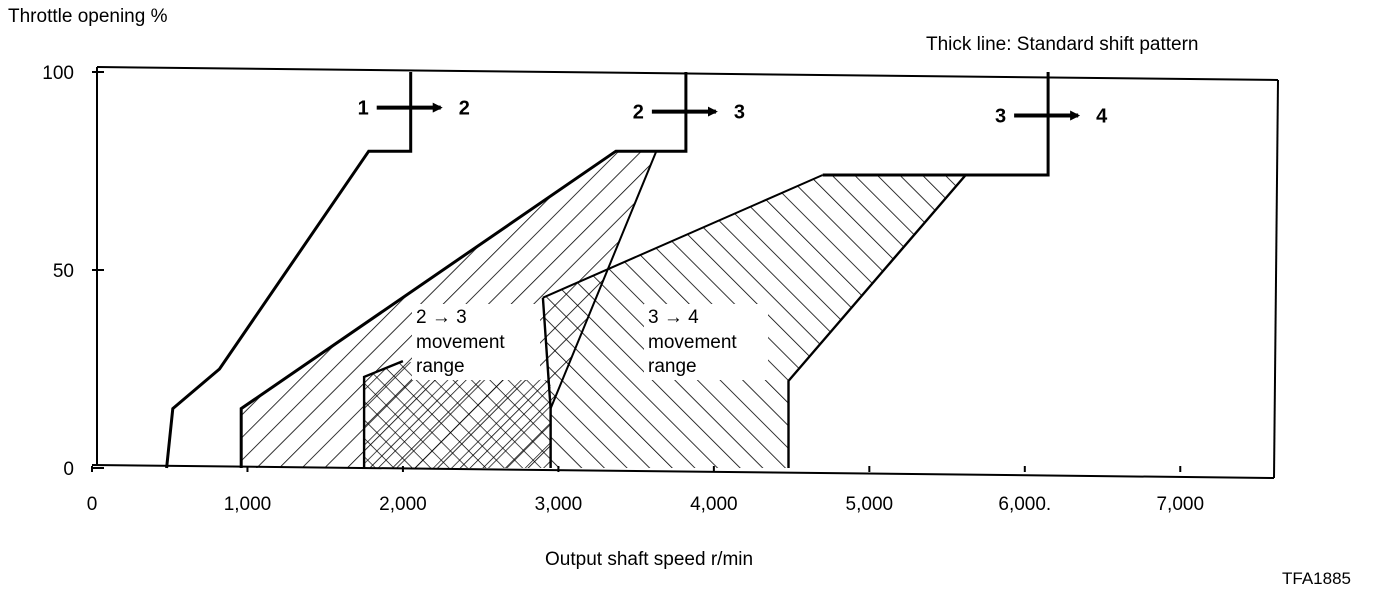 This screenshot has width=1376, height=590. What do you see at coordinates (363, 109) in the screenshot?
I see `shift-label-from-1: 1` at bounding box center [363, 109].